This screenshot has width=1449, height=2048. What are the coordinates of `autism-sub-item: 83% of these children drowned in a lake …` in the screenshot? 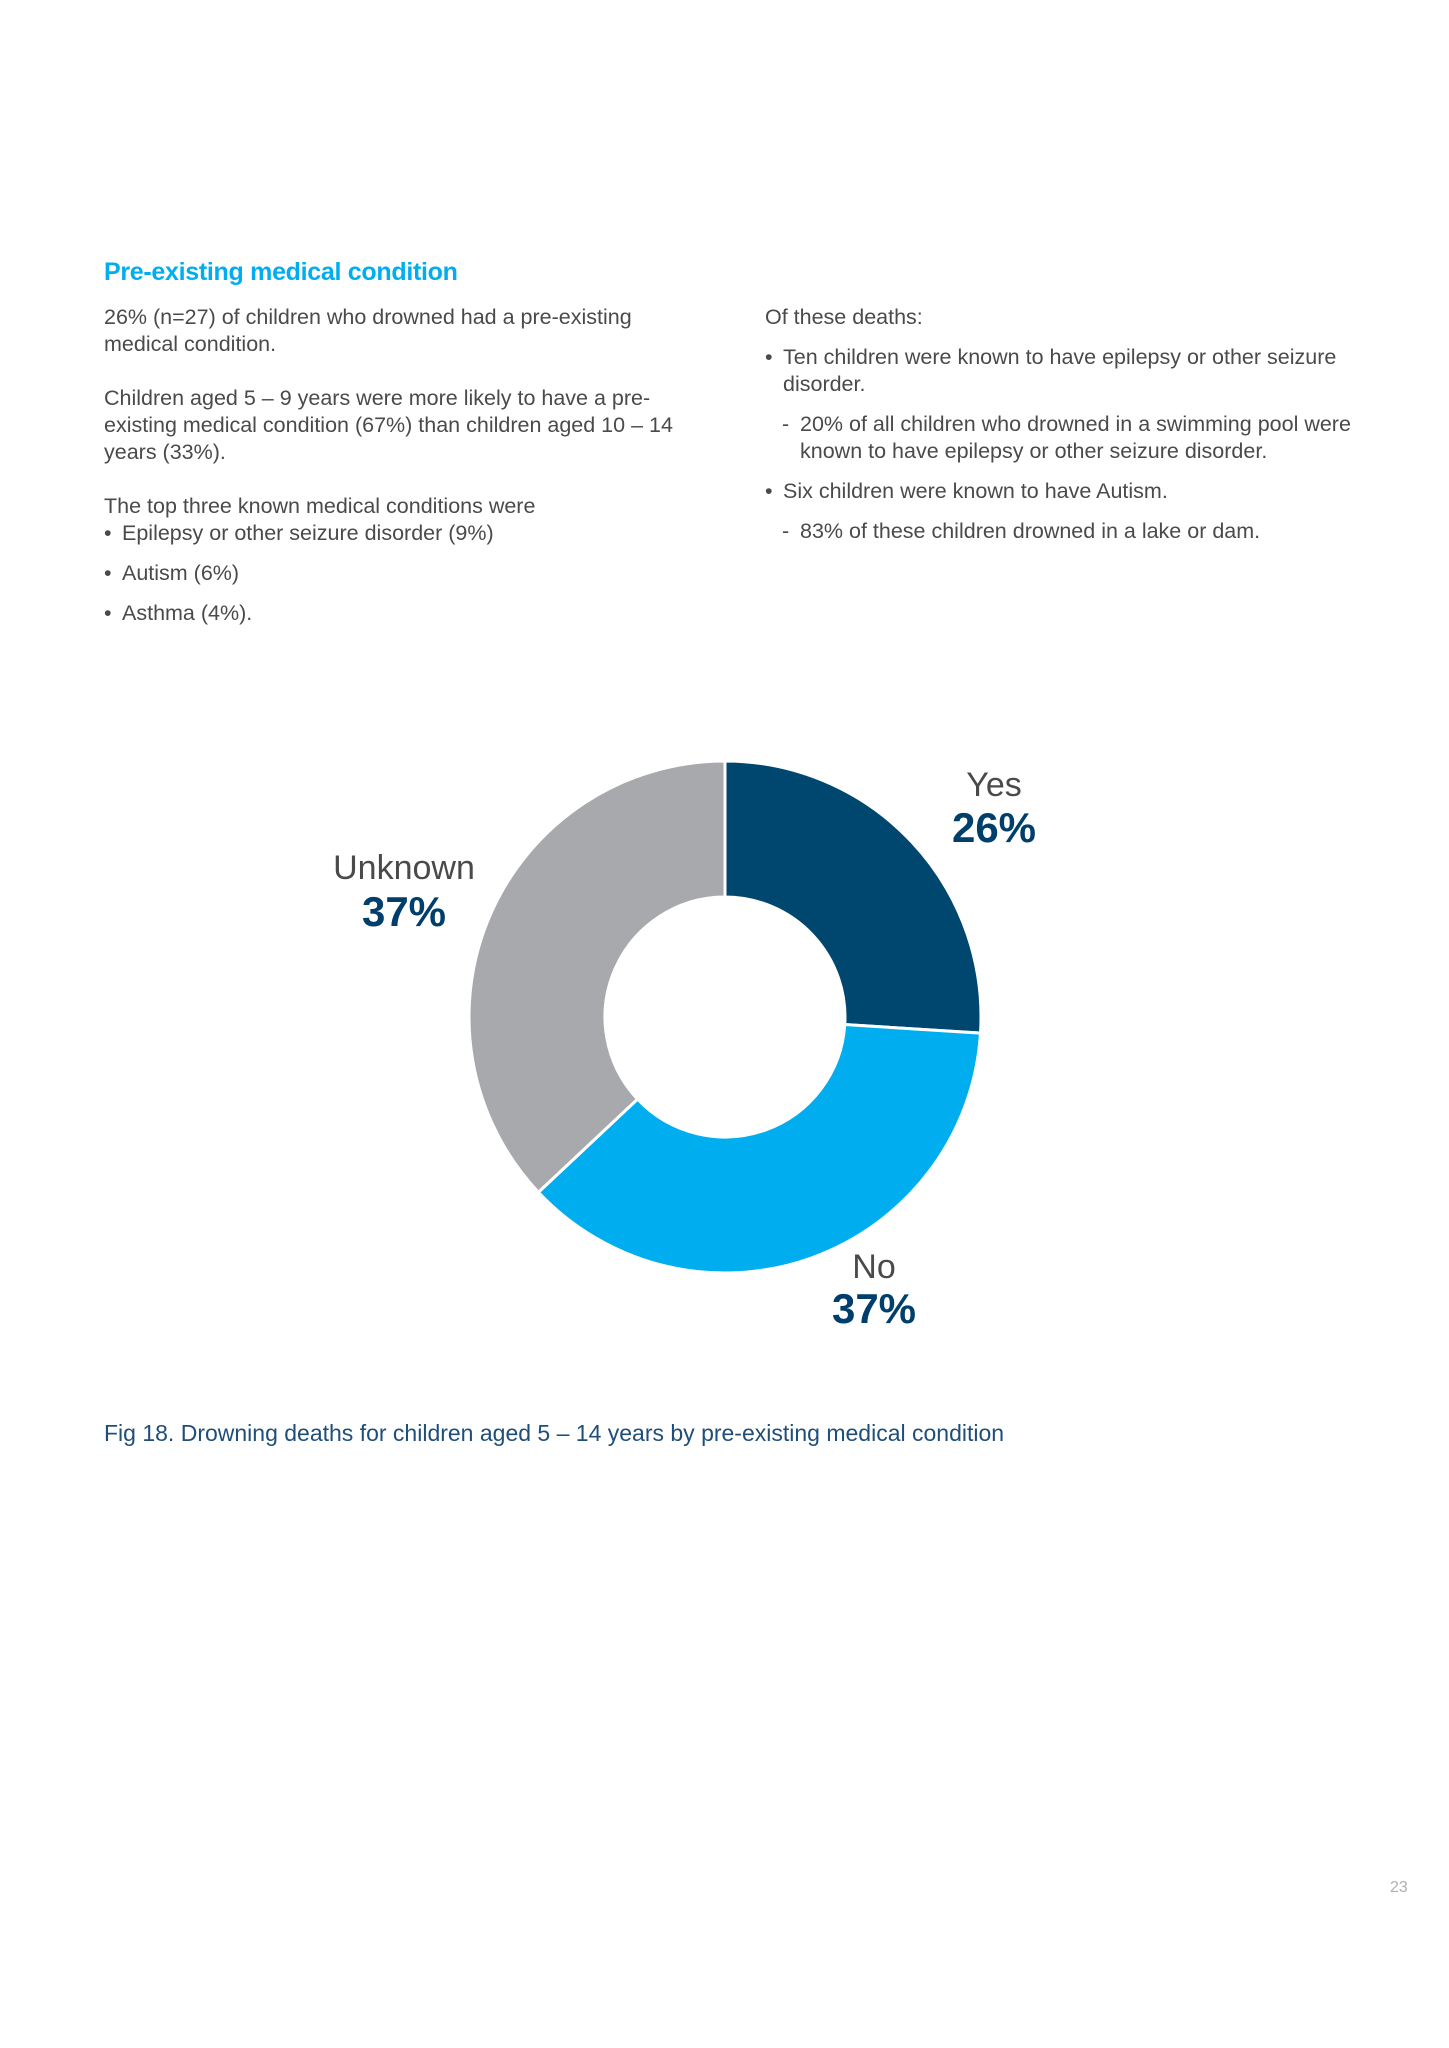 It's located at (1065, 531).